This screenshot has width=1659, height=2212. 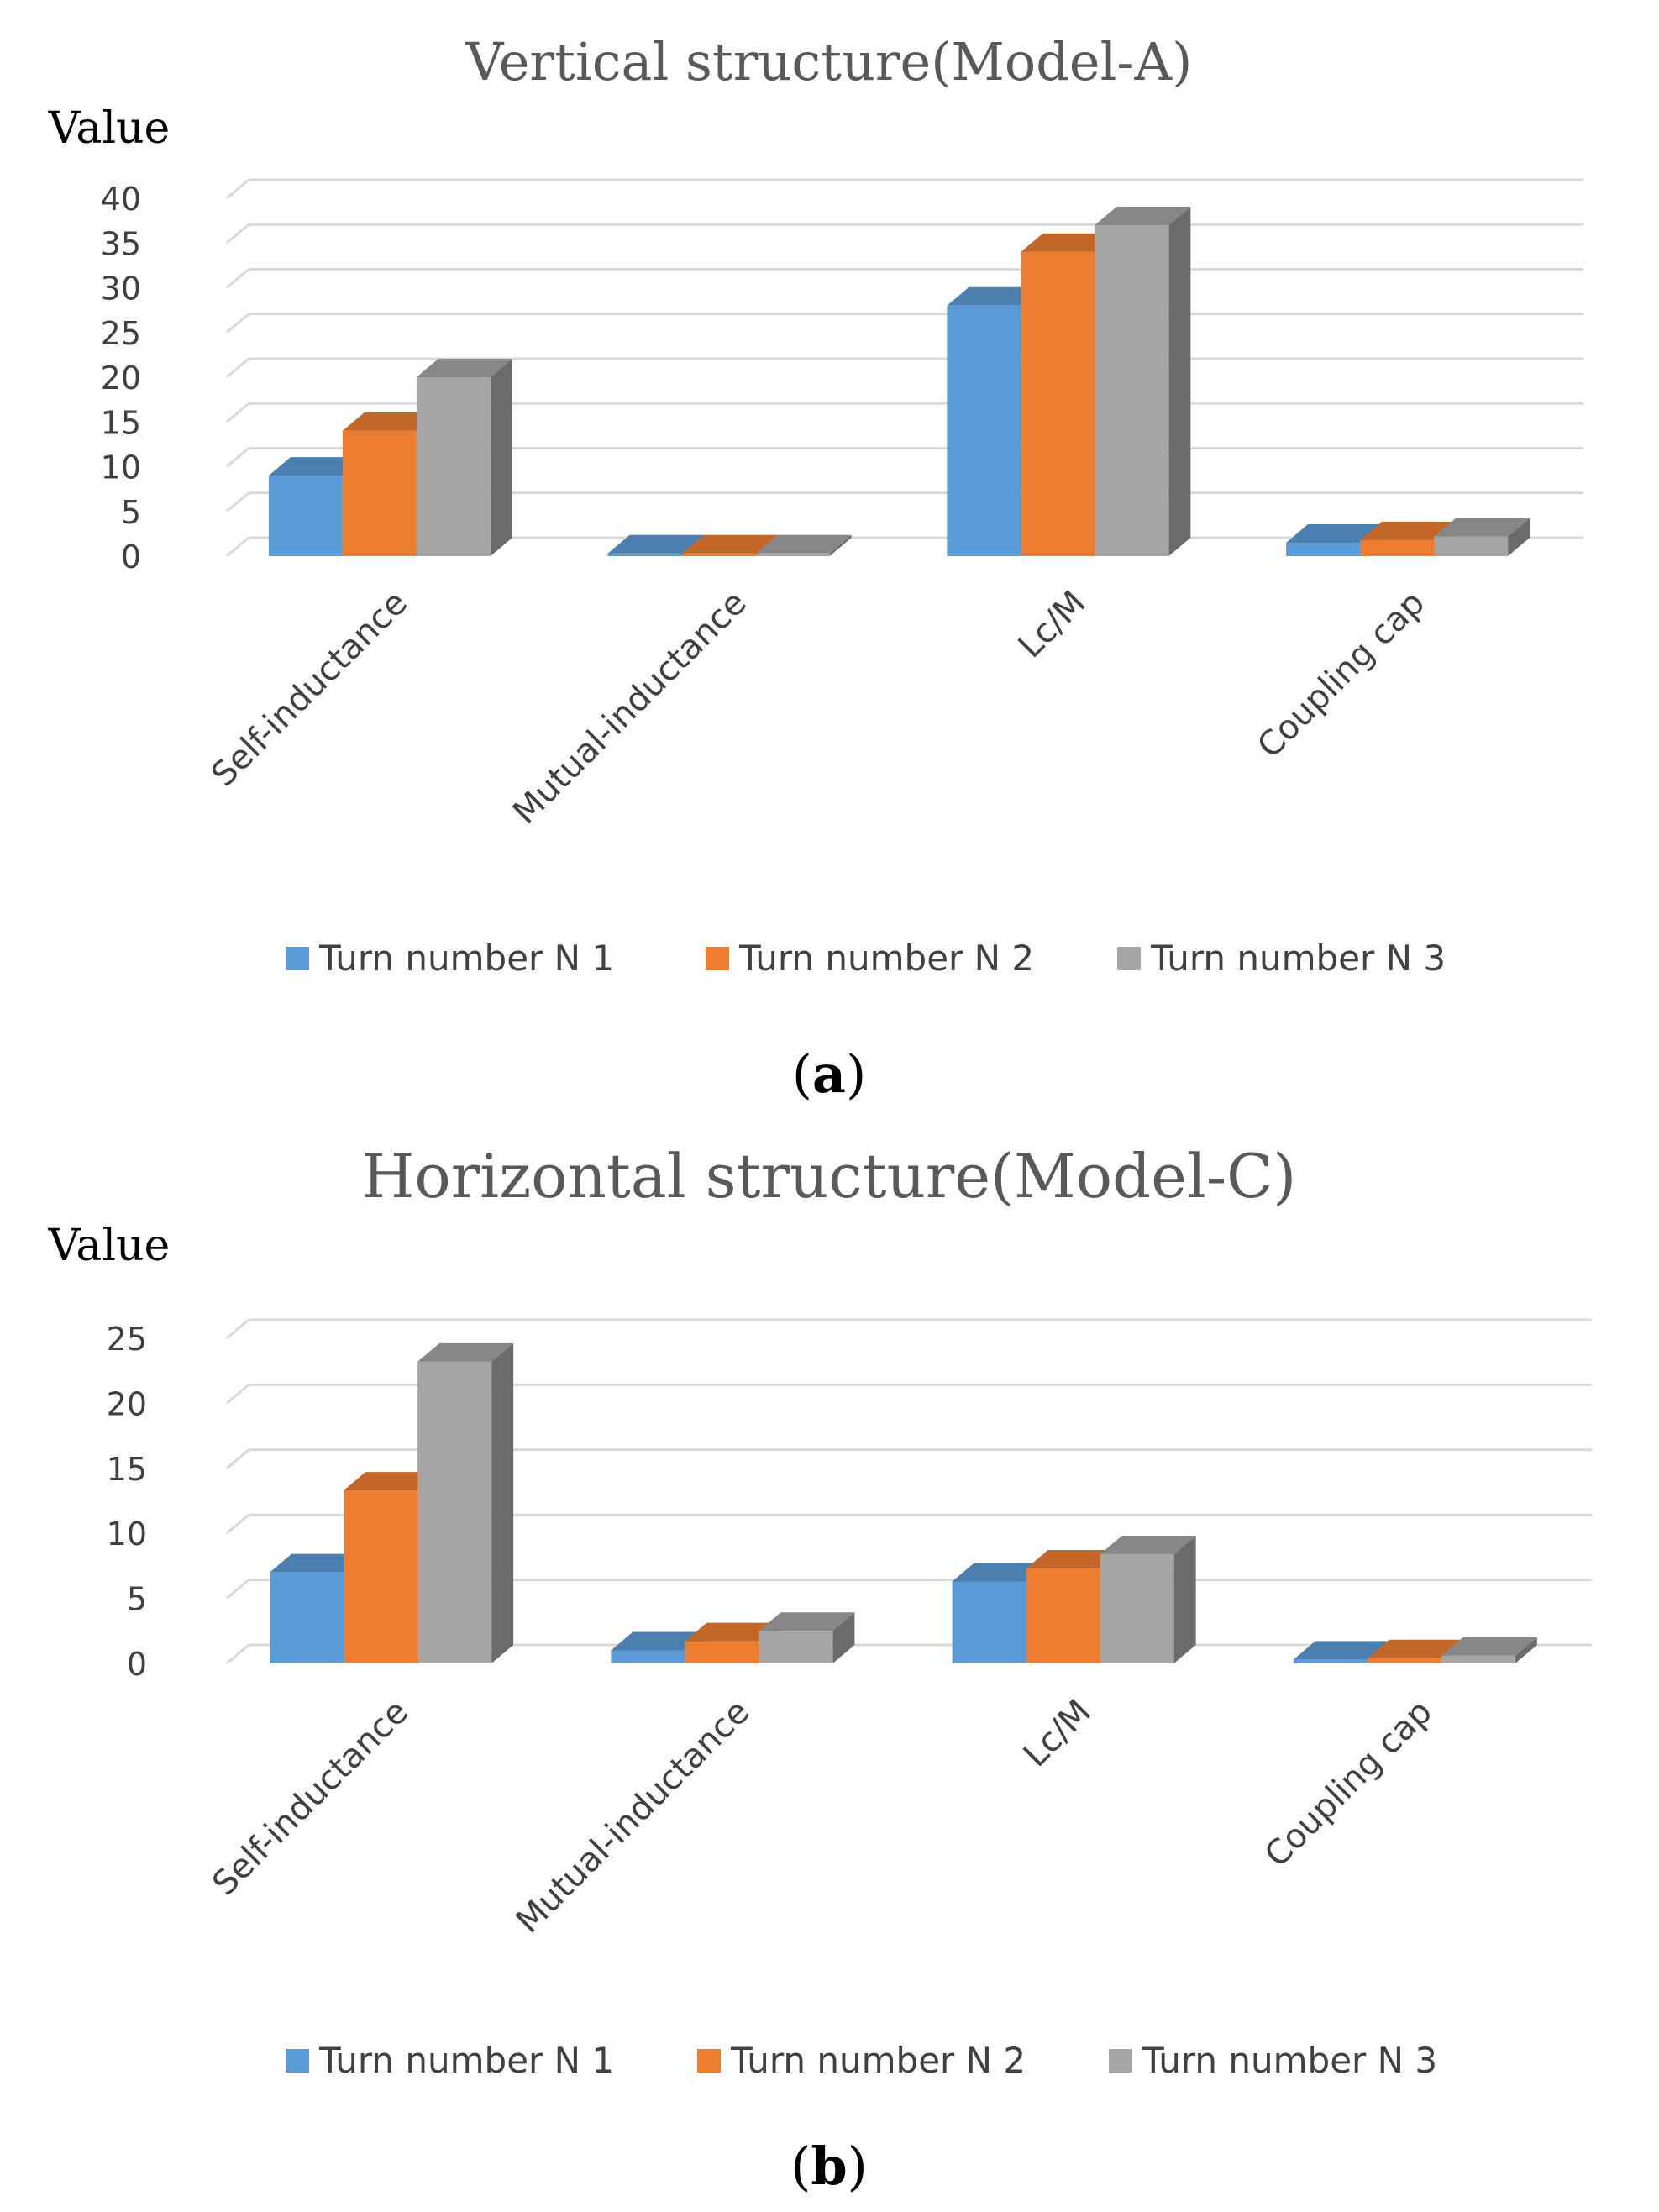 What do you see at coordinates (121, 422) in the screenshot?
I see `y-tick-label: 15` at bounding box center [121, 422].